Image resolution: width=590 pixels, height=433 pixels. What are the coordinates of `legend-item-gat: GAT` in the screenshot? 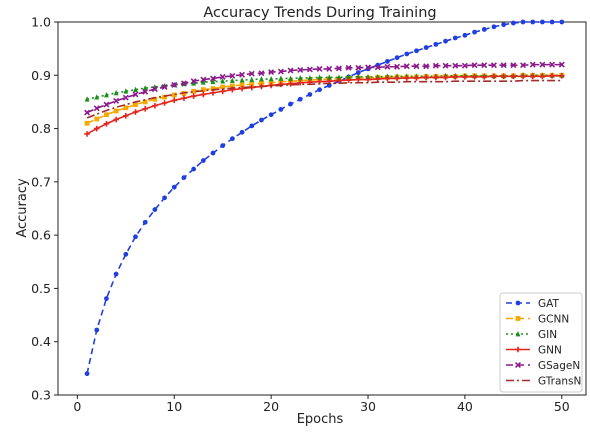 It's located at (533, 304).